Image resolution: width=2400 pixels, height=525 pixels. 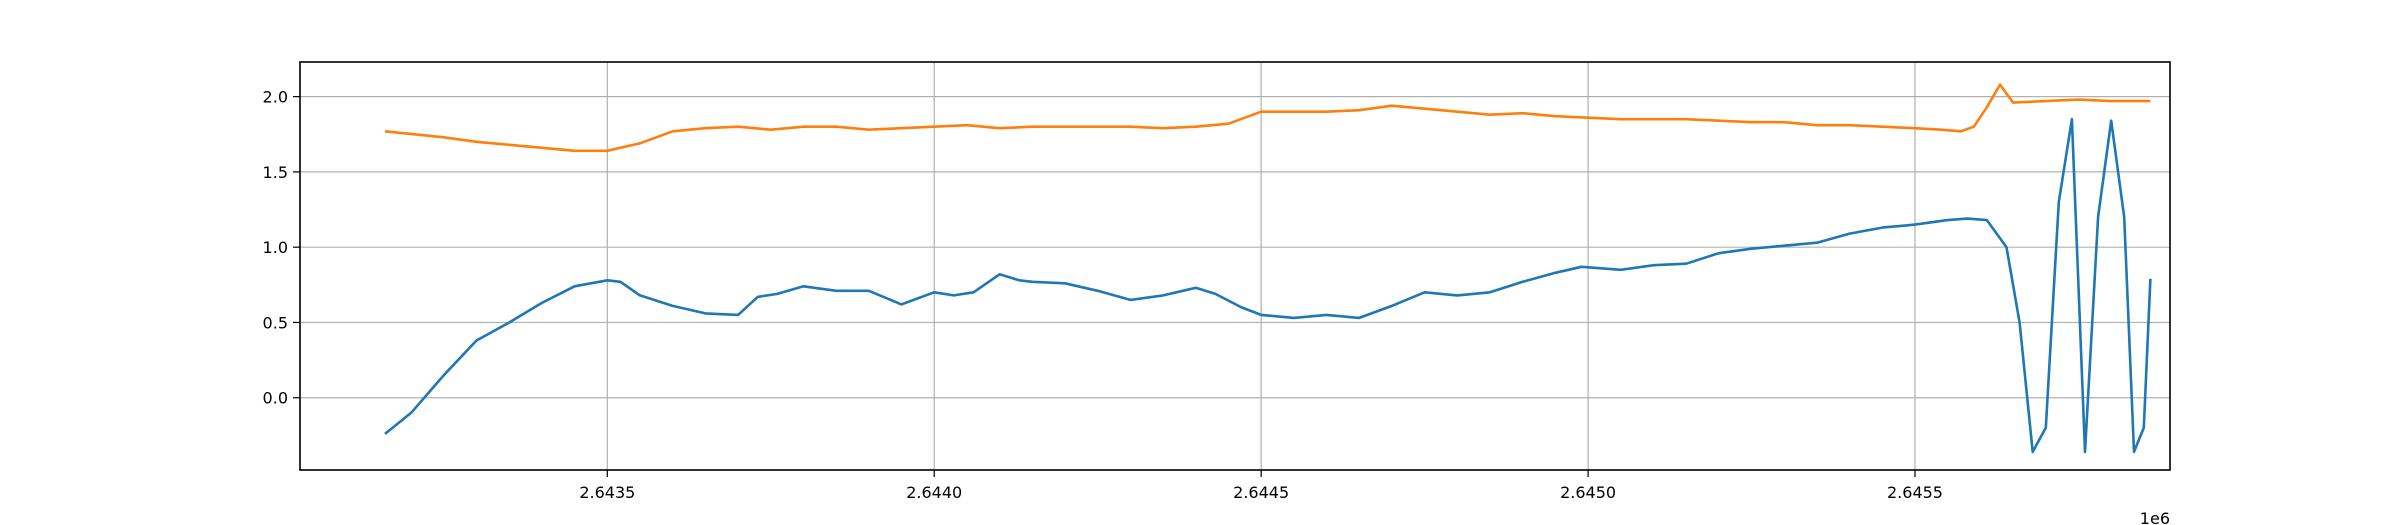 I want to click on y-axis-ticks: 0.0 0.5 1.0 1.5 2.0, so click(x=281, y=248).